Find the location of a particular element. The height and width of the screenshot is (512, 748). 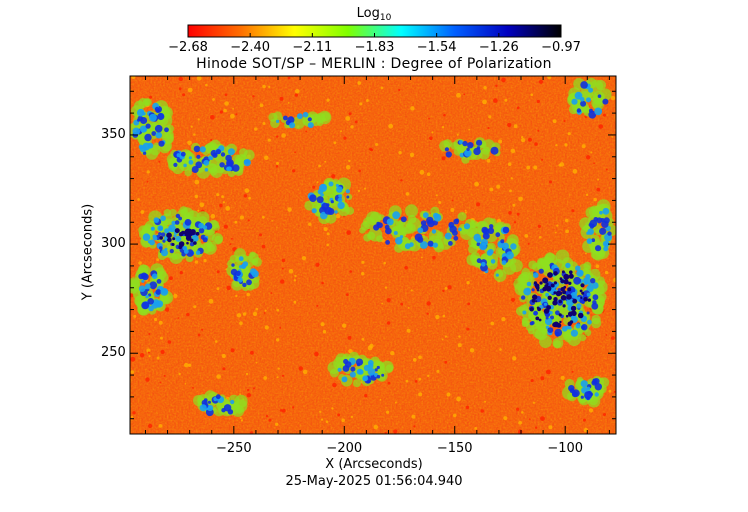

colorbar-title: Log10 is located at coordinates (374, 14).